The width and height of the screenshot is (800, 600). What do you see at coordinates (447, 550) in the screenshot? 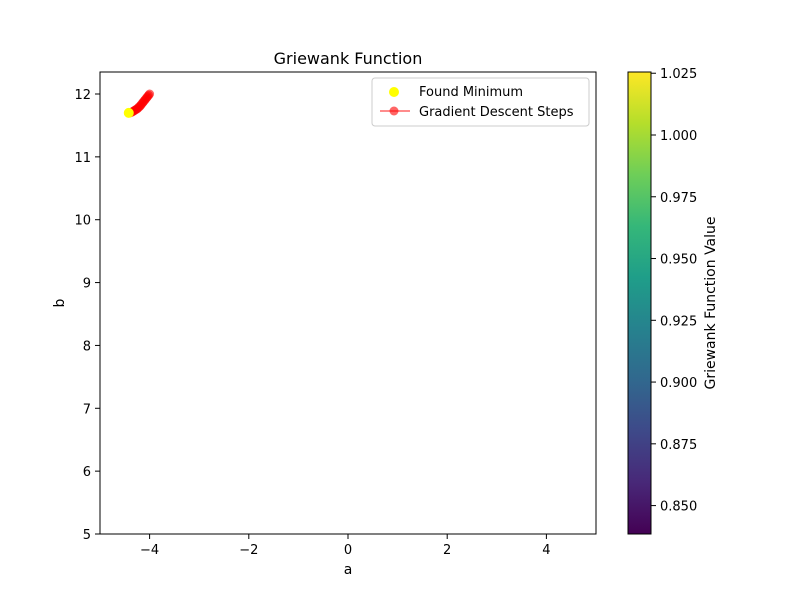
I see `x-tick-label: 2` at bounding box center [447, 550].